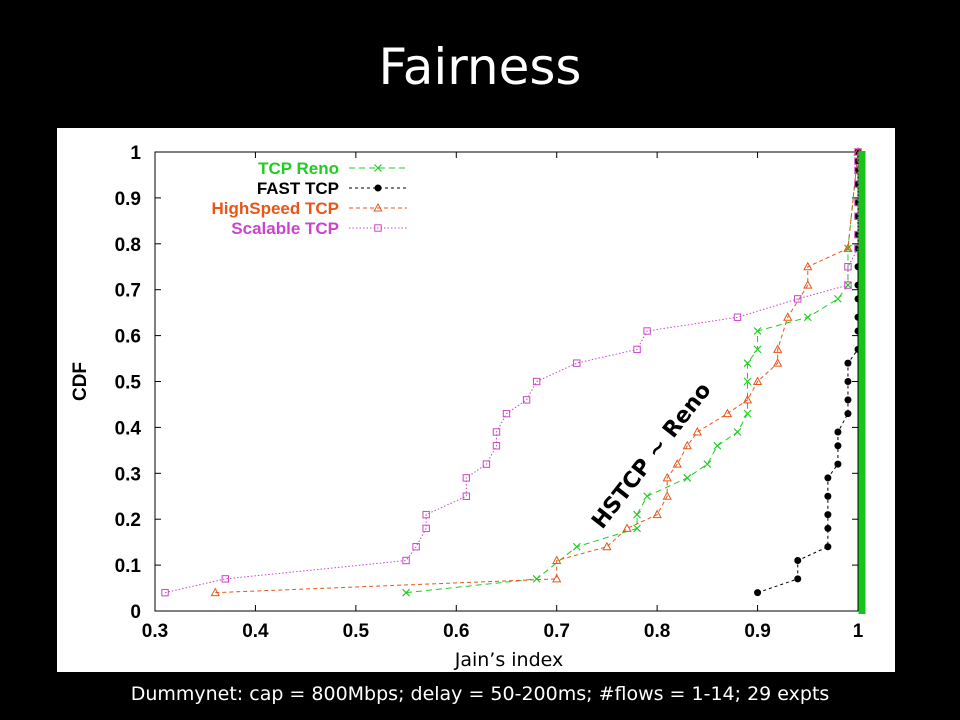 This screenshot has width=960, height=720. Describe the element at coordinates (135, 612) in the screenshot. I see `y-tick-label: 0` at that location.